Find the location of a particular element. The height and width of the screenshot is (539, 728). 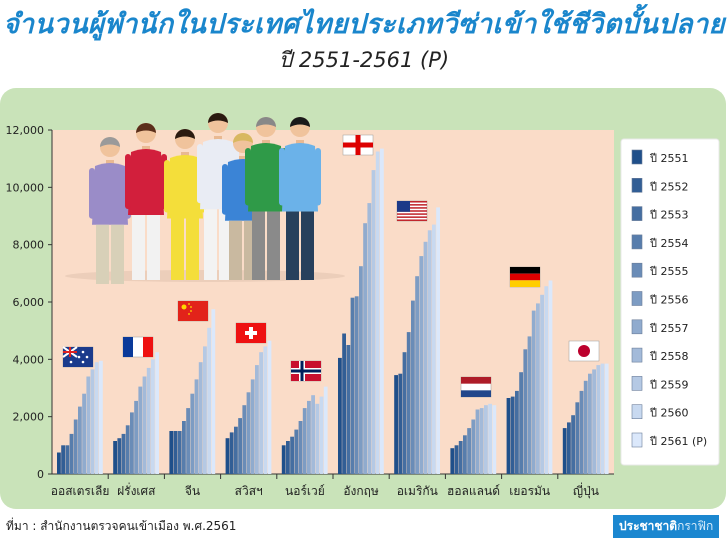

legend-label: ปี 2556 is located at coordinates (669, 300).